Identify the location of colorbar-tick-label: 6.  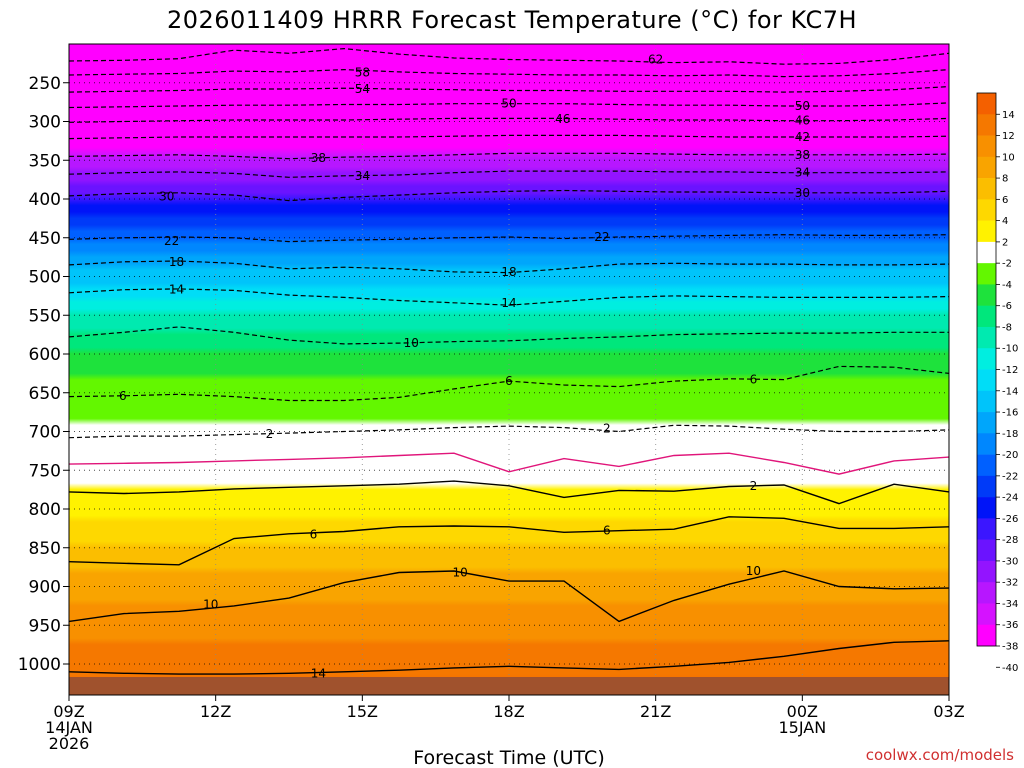
(1005, 200).